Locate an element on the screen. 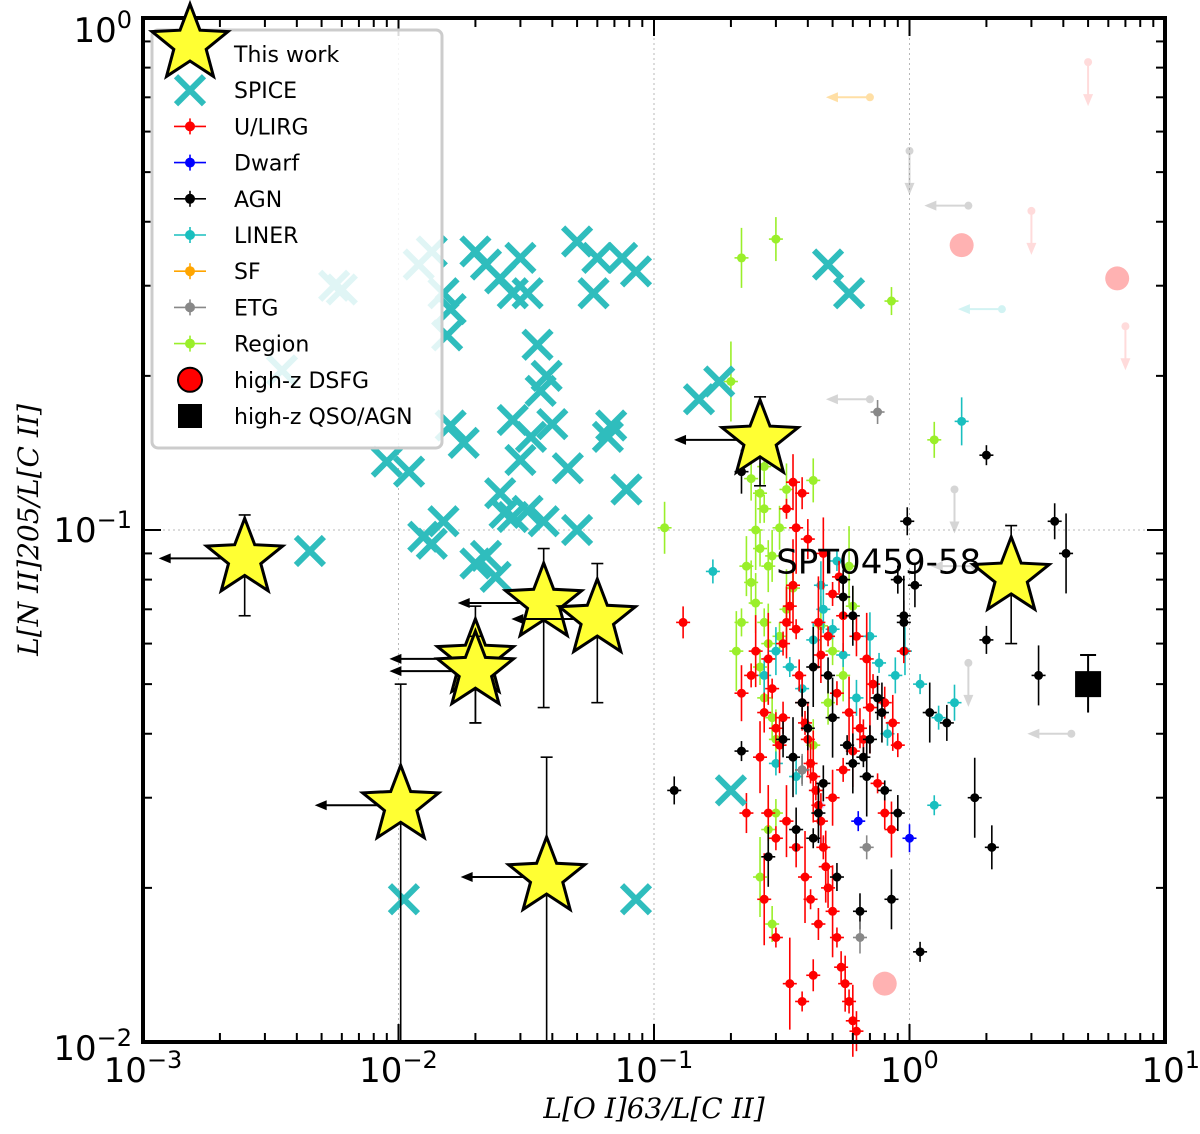  dsfg-circle is located at coordinates (884, 983).